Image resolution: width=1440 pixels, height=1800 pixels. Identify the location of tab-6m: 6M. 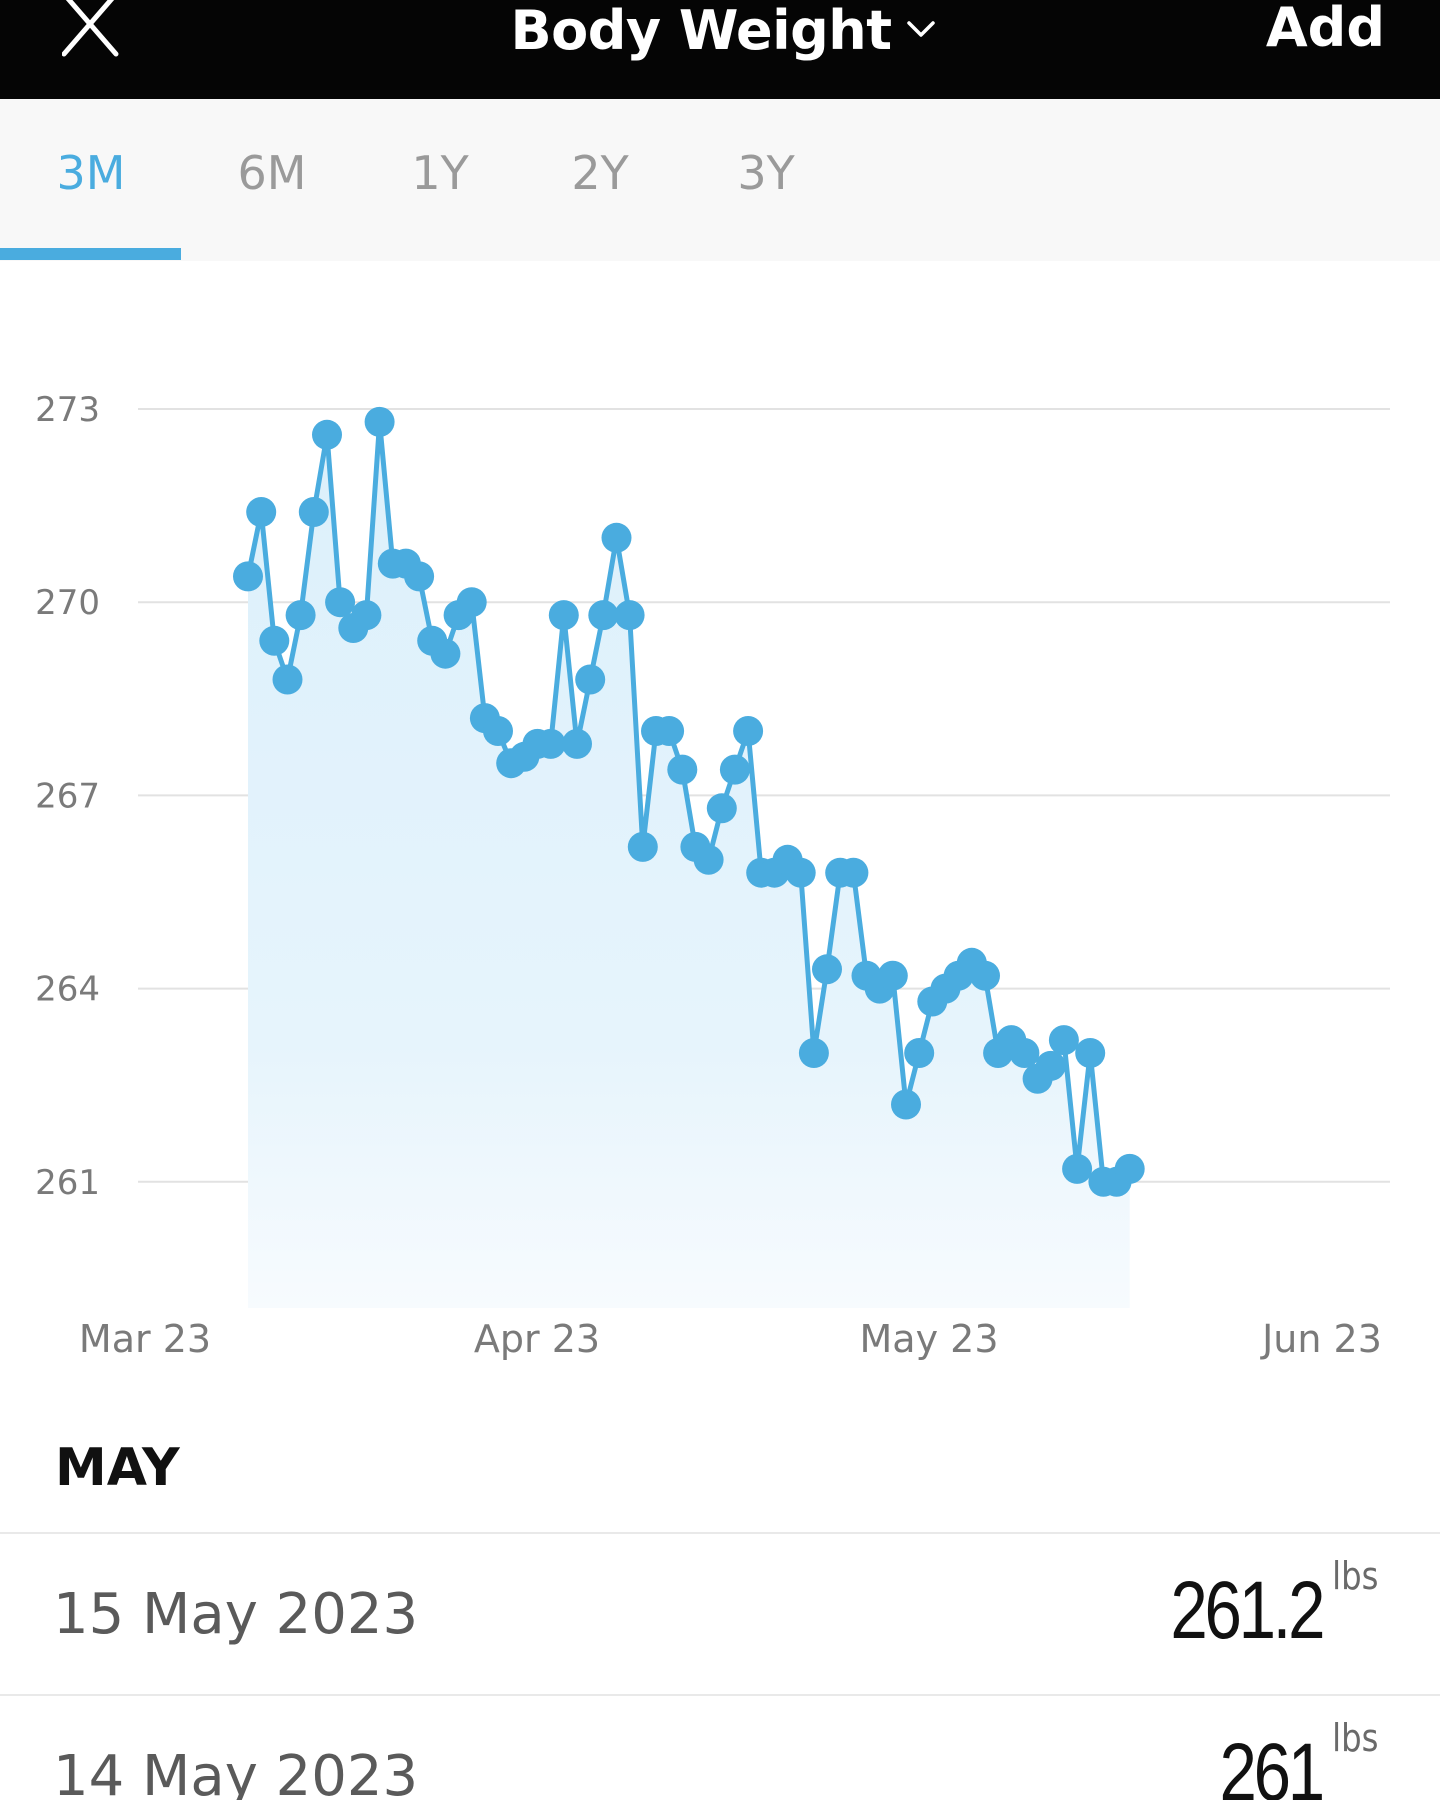
(272, 173).